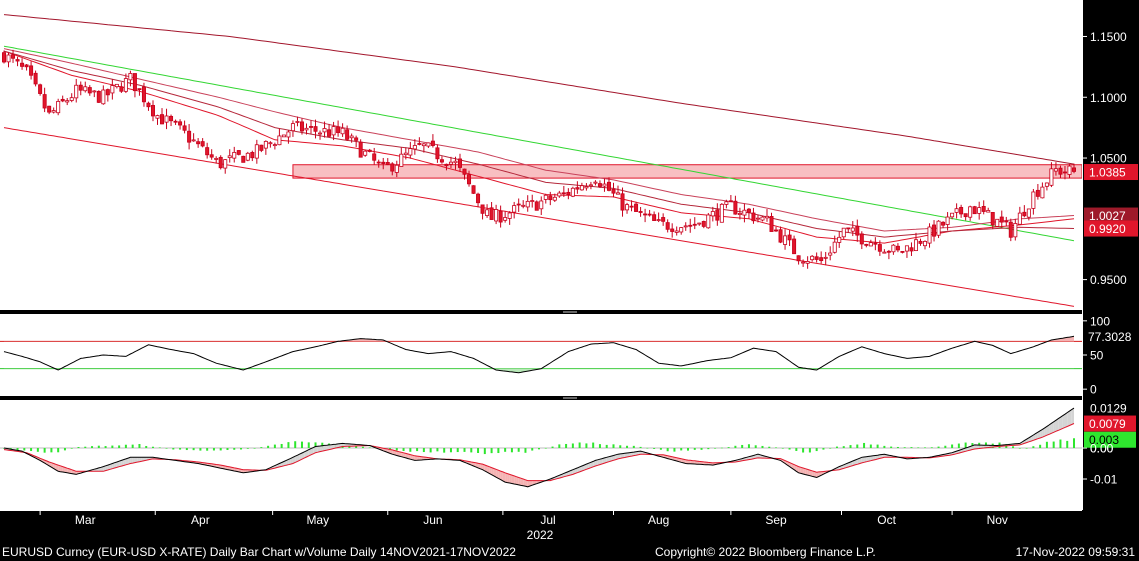  I want to click on x-tick-label-apr: Apr, so click(200, 520).